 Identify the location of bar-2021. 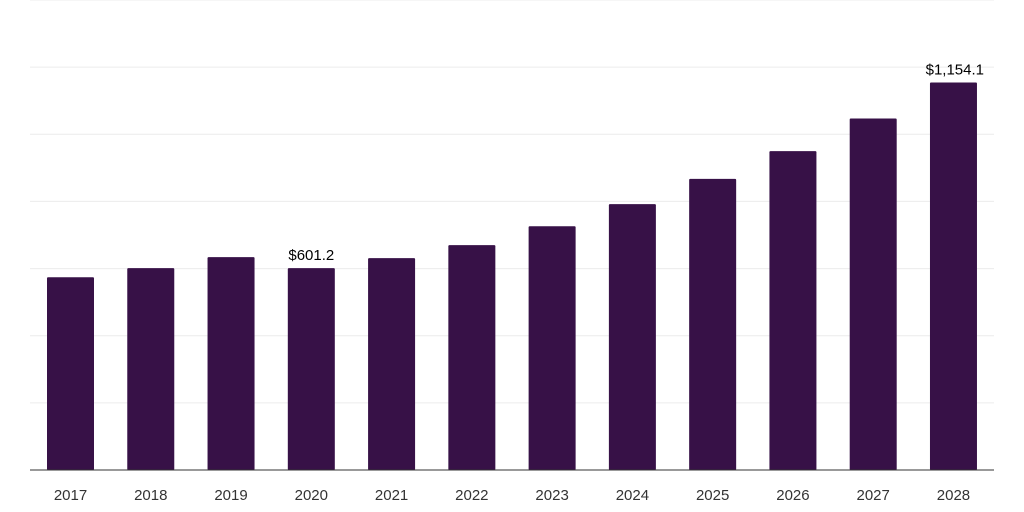
(392, 364).